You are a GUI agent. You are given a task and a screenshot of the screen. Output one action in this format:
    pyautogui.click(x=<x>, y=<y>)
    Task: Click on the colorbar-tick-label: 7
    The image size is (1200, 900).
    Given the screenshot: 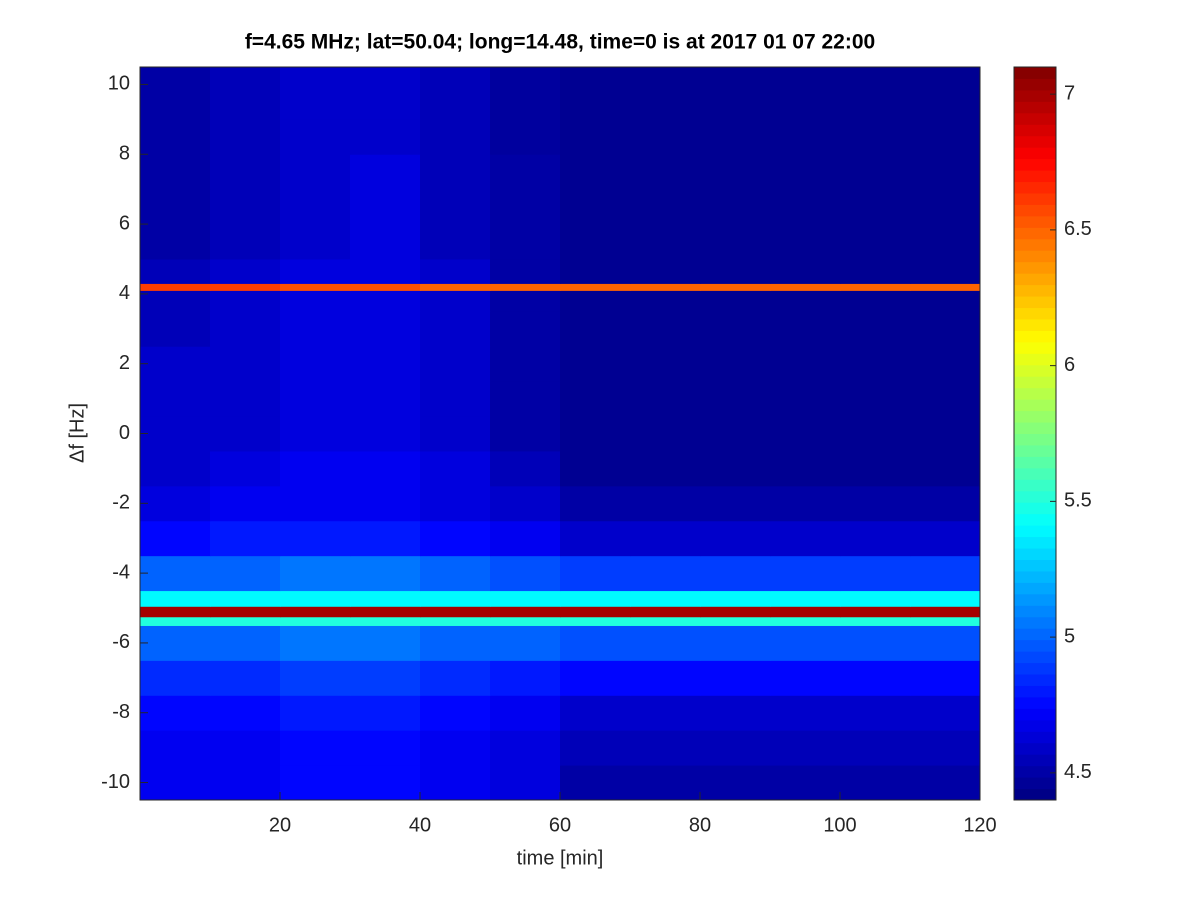 What is the action you would take?
    pyautogui.click(x=1069, y=93)
    